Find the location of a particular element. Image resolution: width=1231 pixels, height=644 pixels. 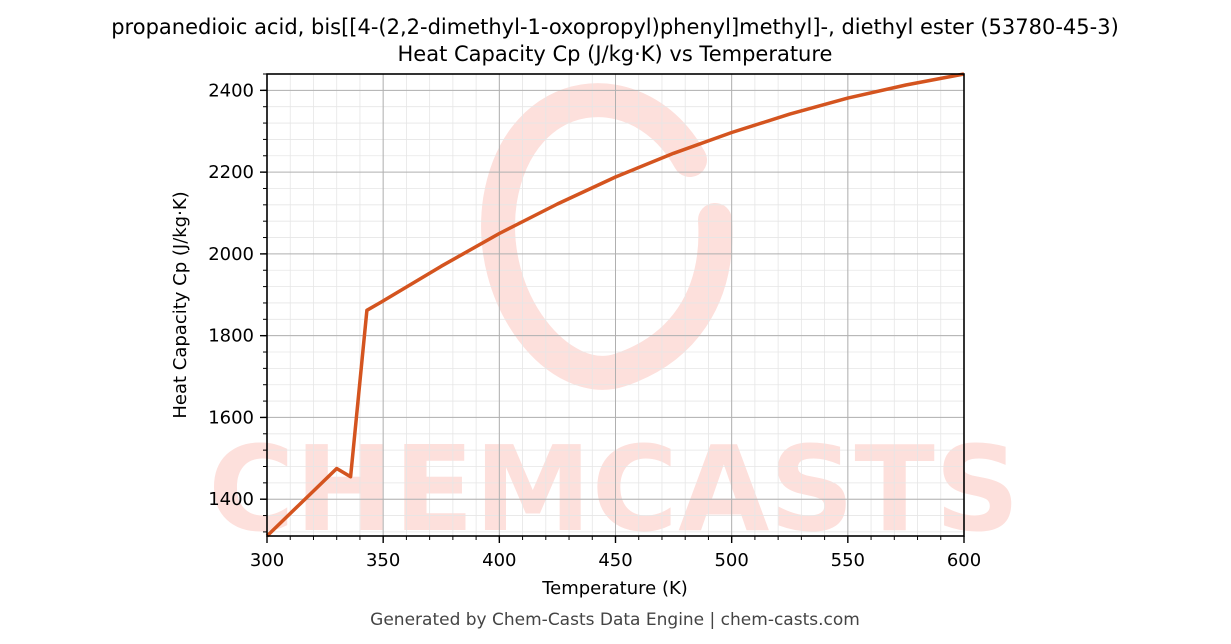

x-tick-label: 350 is located at coordinates (383, 560).